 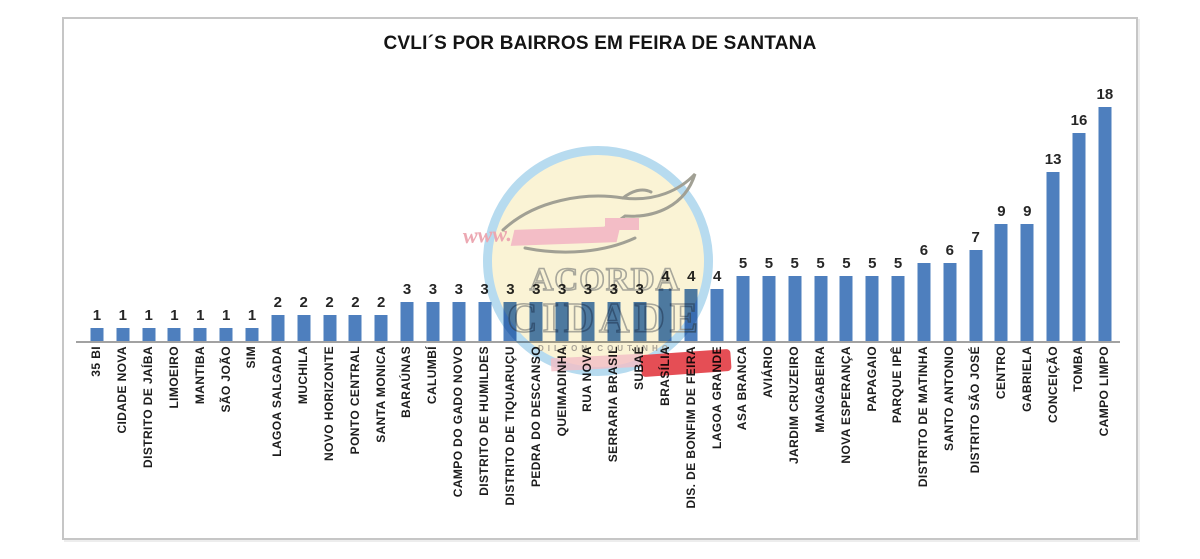 What do you see at coordinates (1053, 159) in the screenshot?
I see `bar-value-label: 13` at bounding box center [1053, 159].